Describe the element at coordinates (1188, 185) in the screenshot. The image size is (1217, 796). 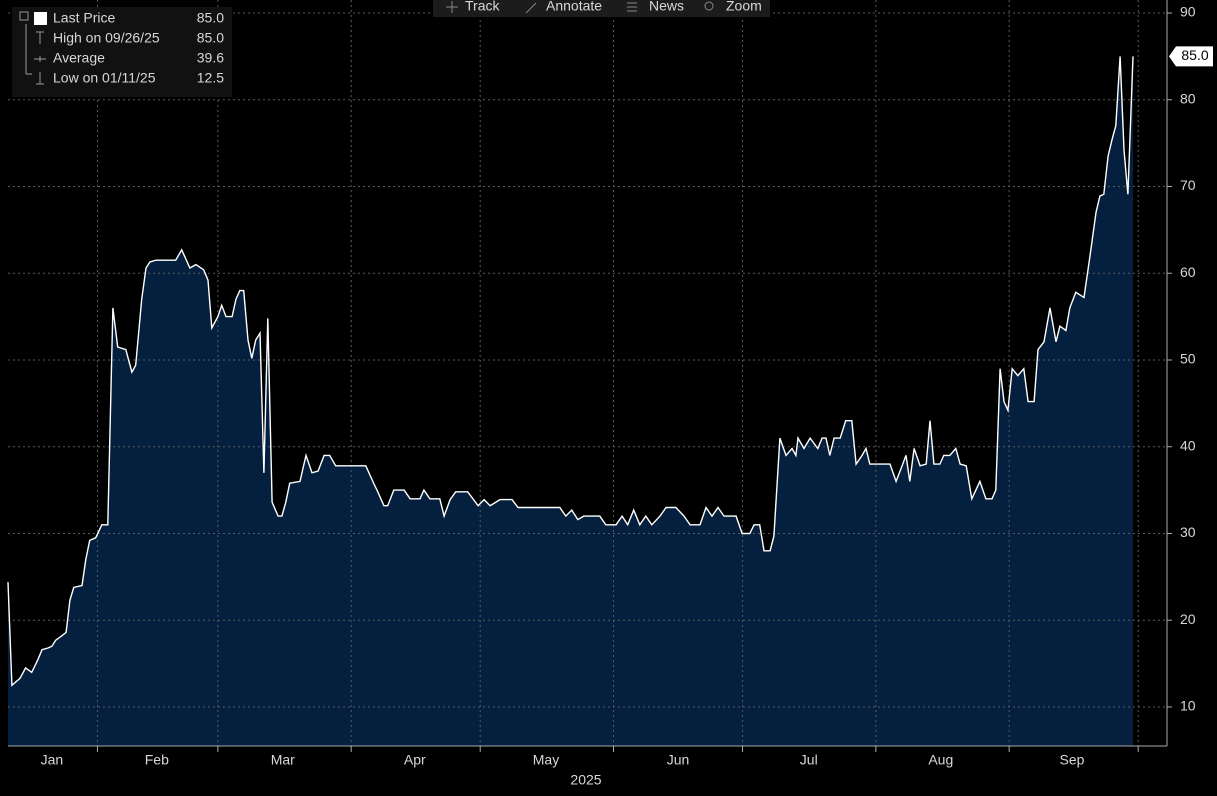
I see `y-tick-label: 70` at that location.